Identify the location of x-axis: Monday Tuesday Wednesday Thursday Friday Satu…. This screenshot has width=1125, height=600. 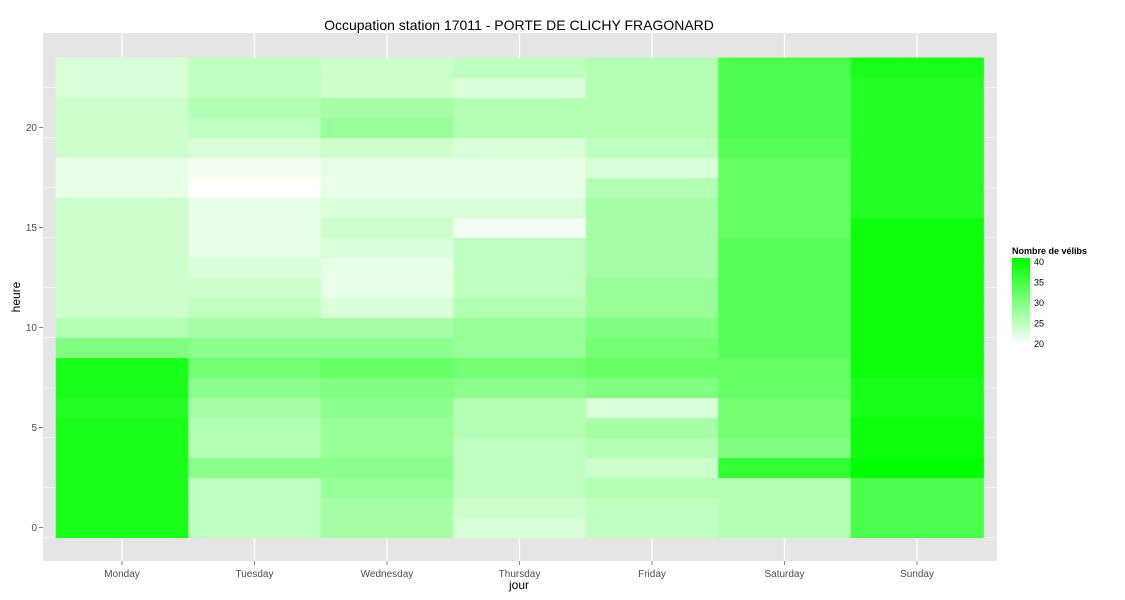
(519, 570).